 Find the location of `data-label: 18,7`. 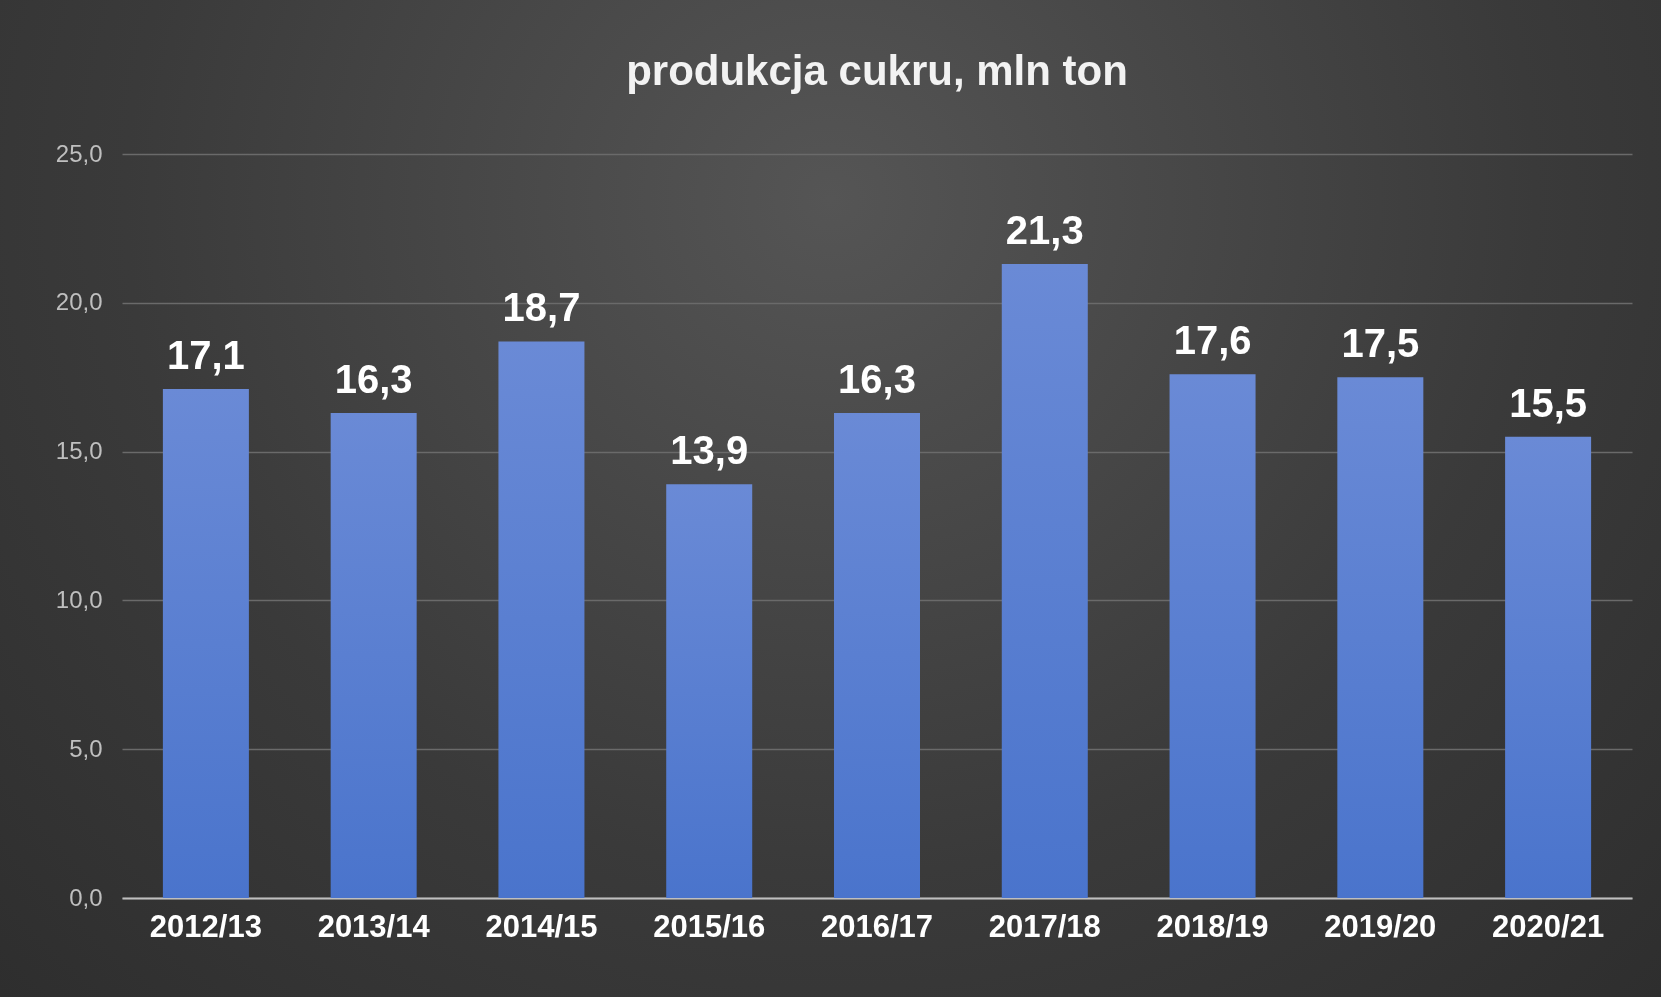

data-label: 18,7 is located at coordinates (541, 307).